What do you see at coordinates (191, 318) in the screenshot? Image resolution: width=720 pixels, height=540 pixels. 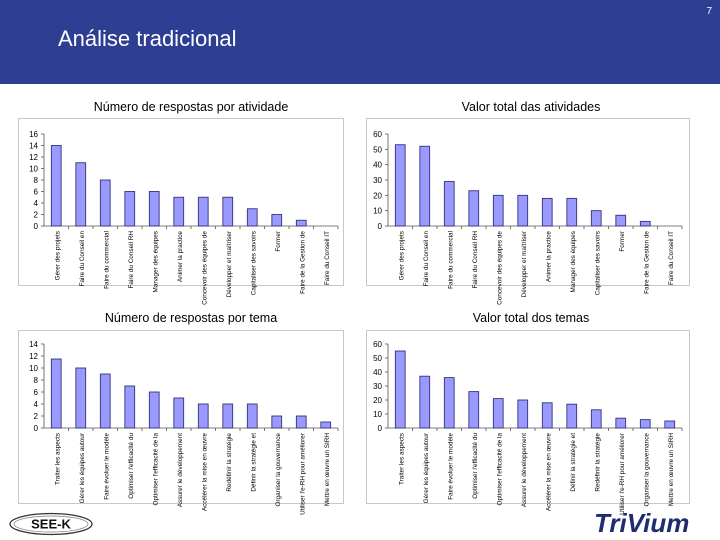 I see `chart-title-respostas-tema: Número de respostas por tema` at bounding box center [191, 318].